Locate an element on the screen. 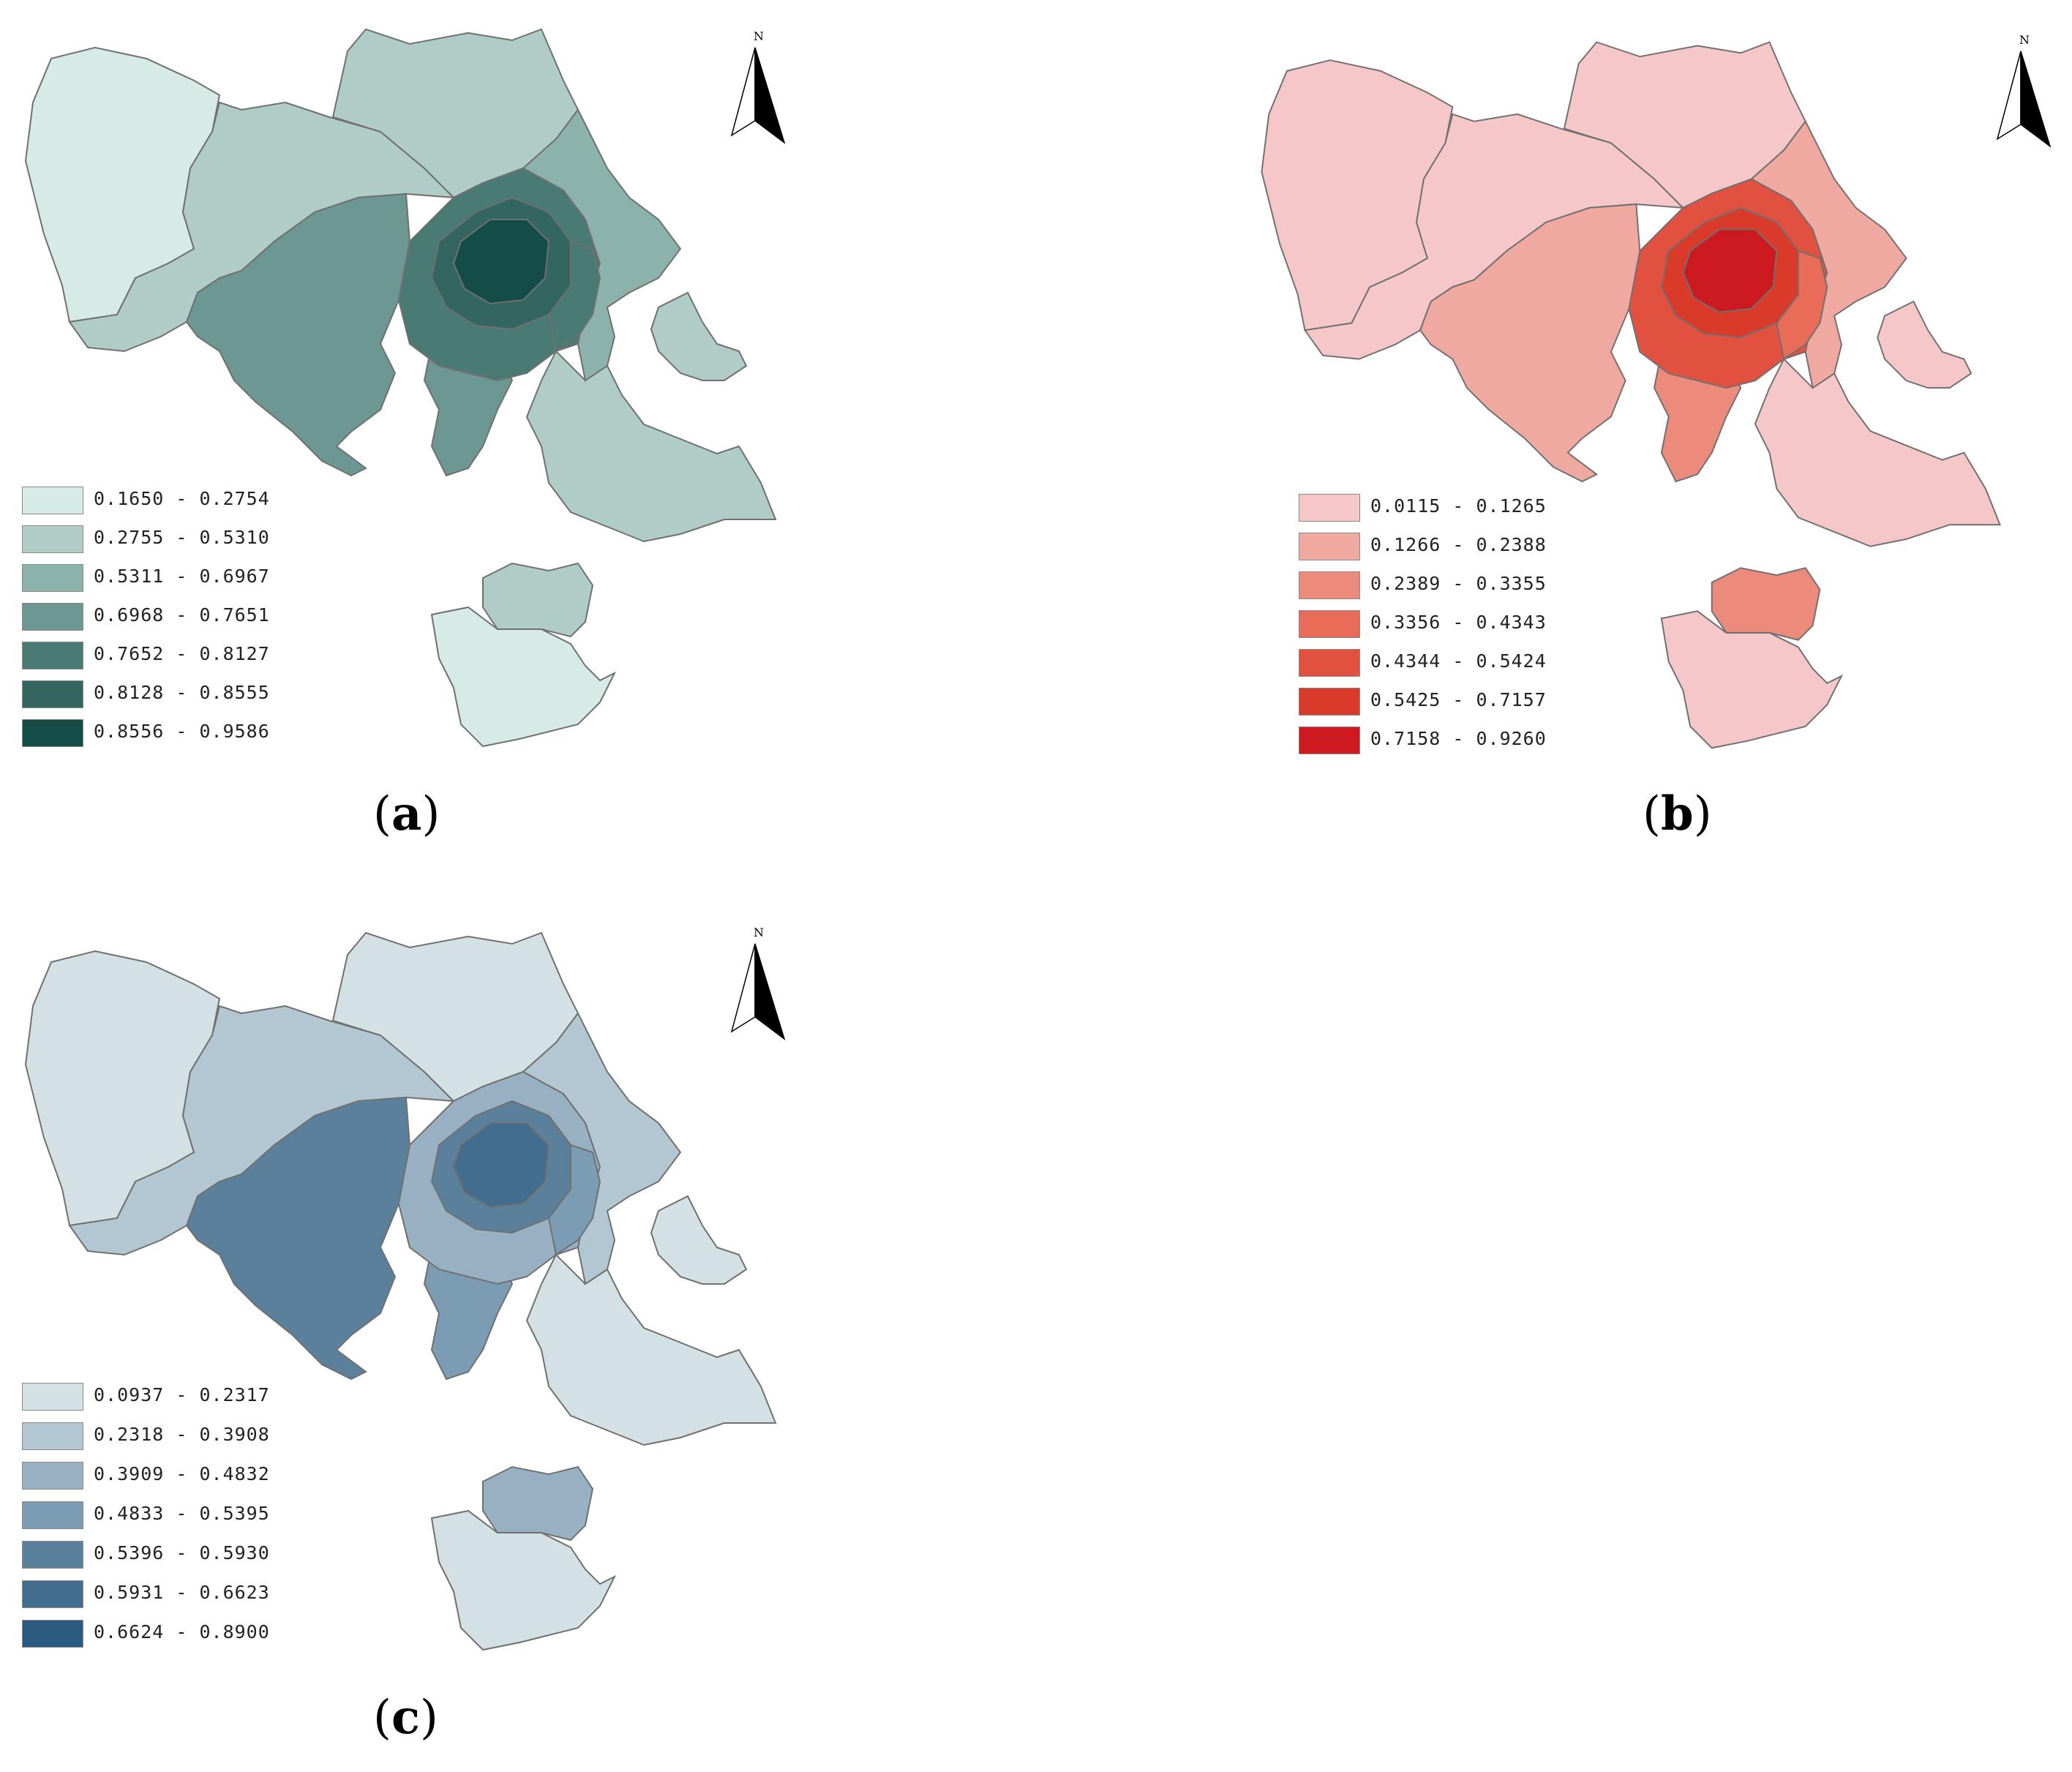  legend-item: 0.3909 - 0.4832 is located at coordinates (153, 1476).